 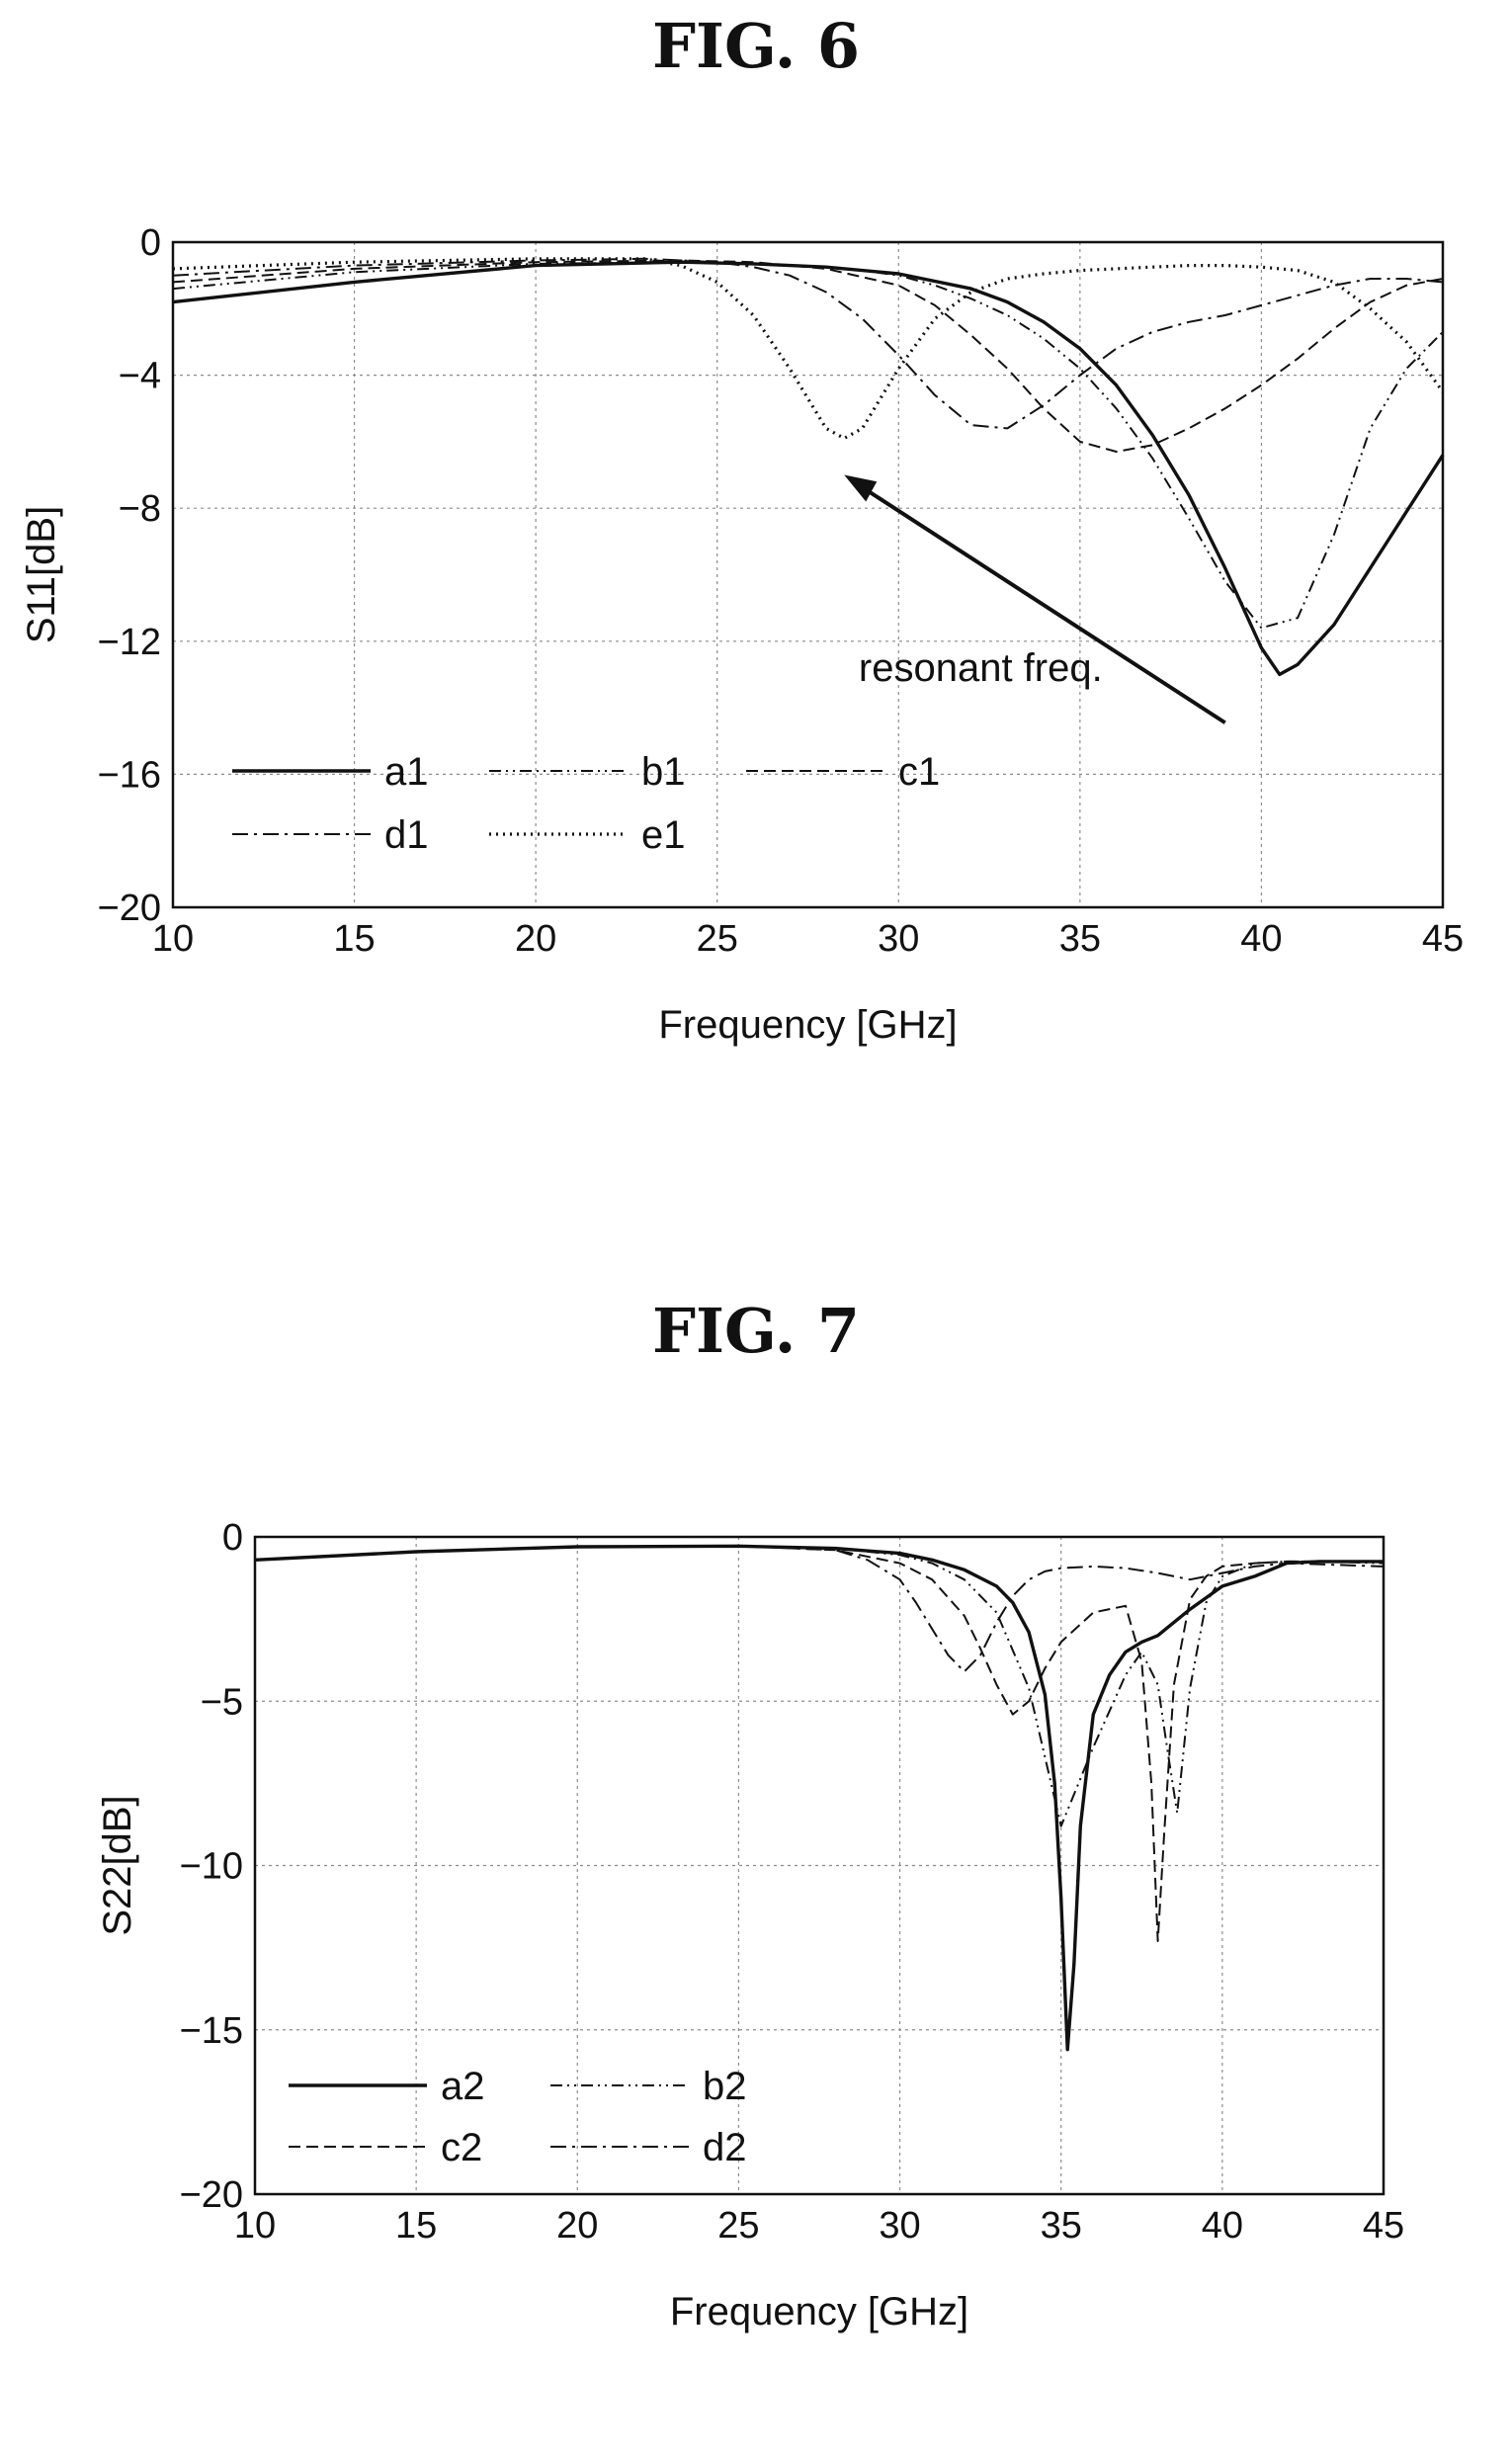 I want to click on y-axis-label: S11[dB], so click(x=41, y=574).